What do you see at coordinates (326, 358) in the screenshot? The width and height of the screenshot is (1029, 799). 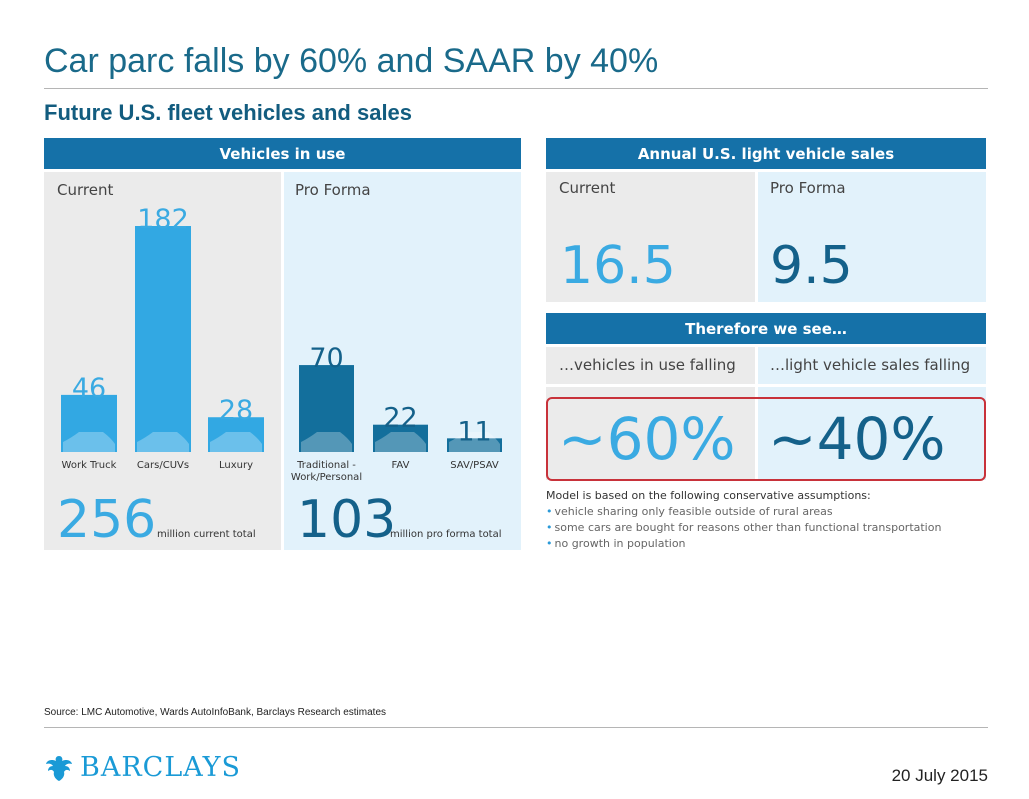 I see `value-label-traditional-work-personal: 70` at bounding box center [326, 358].